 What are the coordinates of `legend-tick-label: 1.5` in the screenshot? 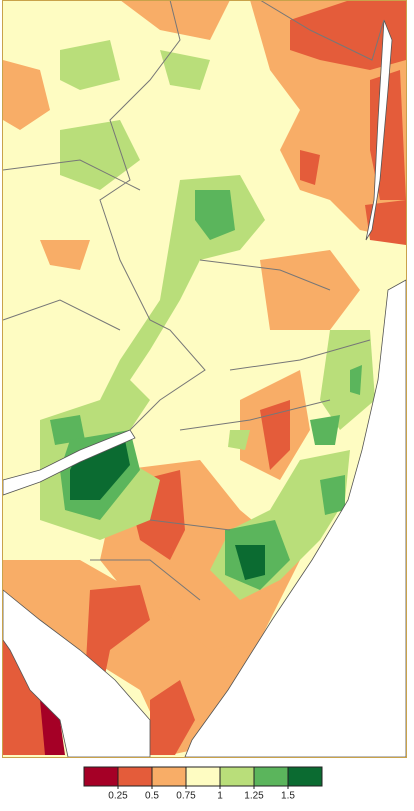 It's located at (288, 796).